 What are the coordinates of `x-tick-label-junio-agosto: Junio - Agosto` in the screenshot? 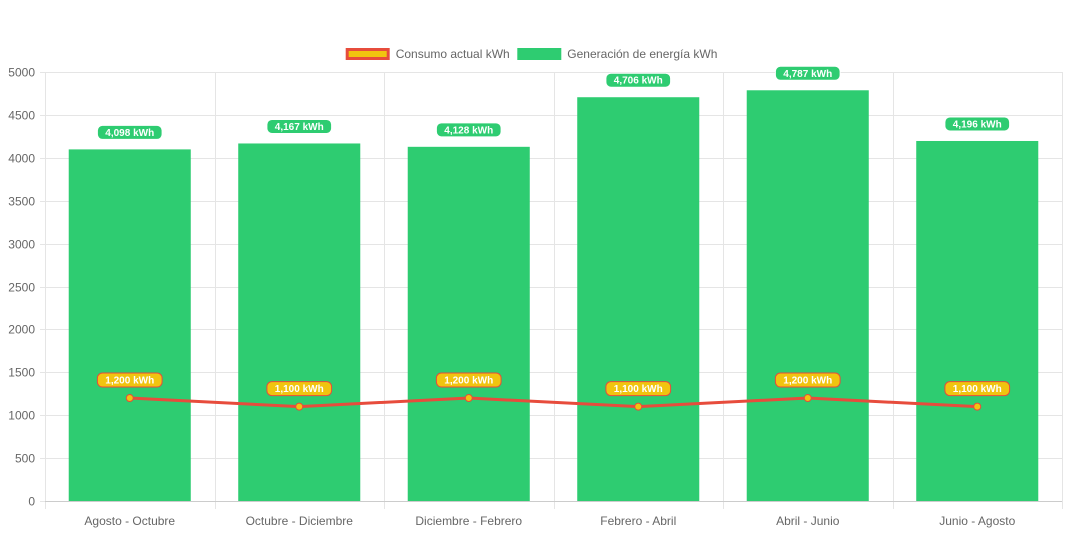 It's located at (977, 521).